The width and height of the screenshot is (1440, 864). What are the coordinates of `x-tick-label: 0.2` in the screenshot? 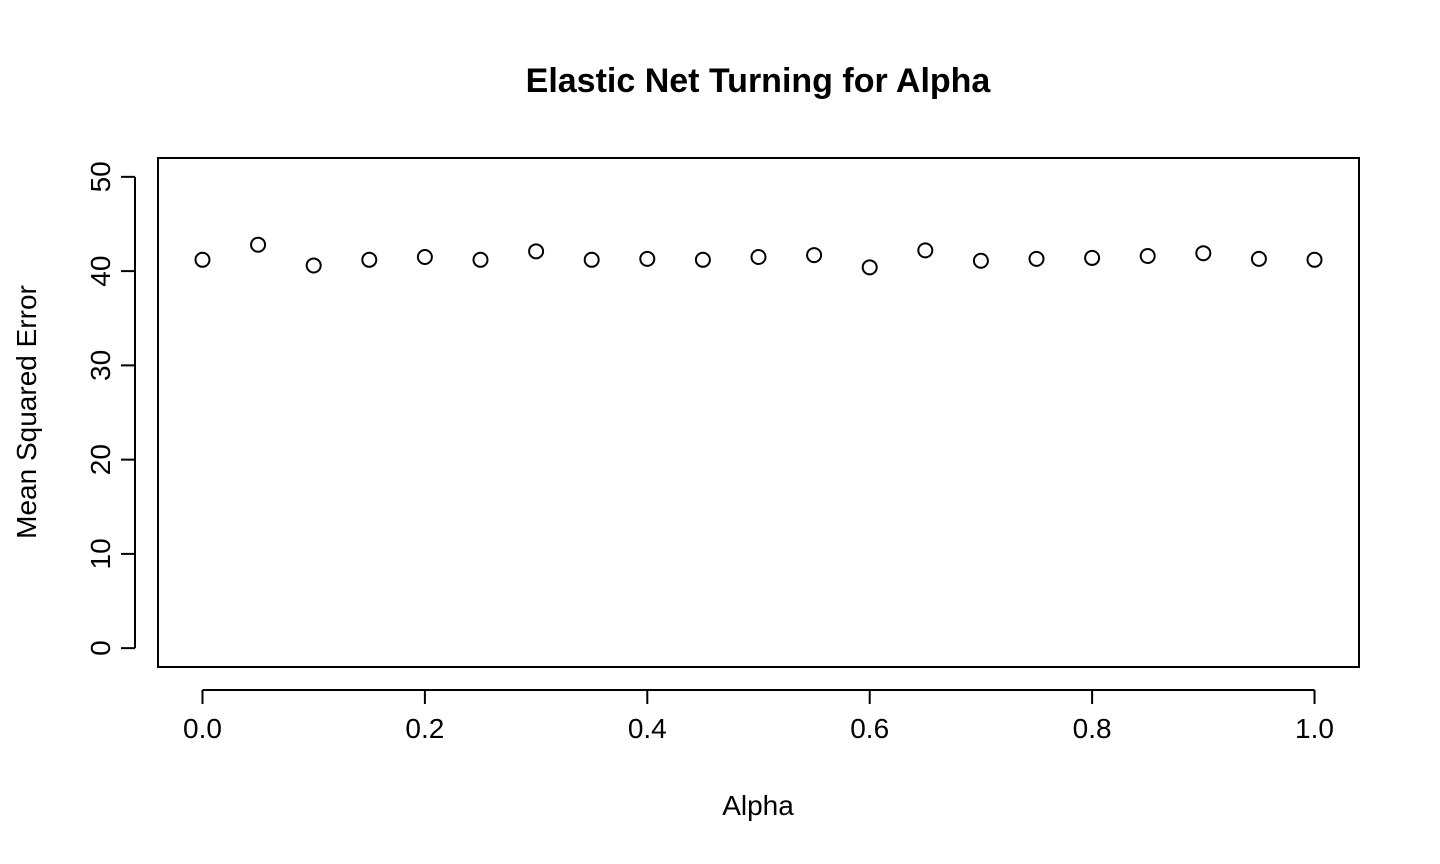 It's located at (424, 728).